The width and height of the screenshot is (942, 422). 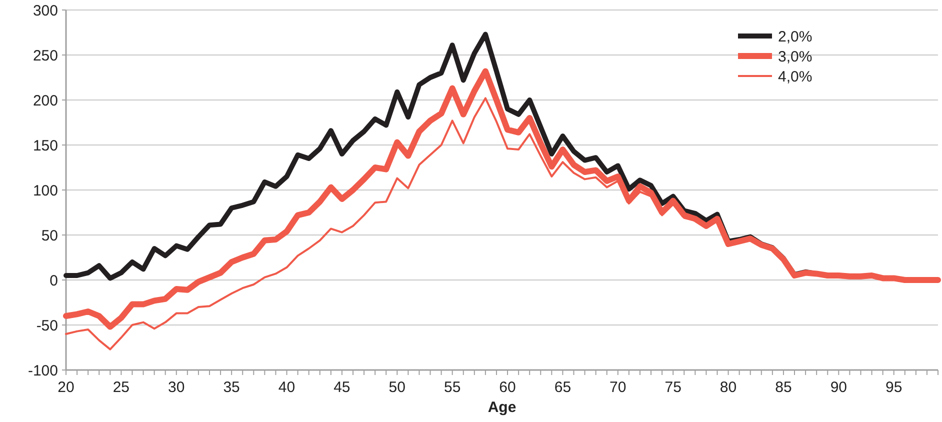 I want to click on y-tick-label: 100, so click(x=45, y=191).